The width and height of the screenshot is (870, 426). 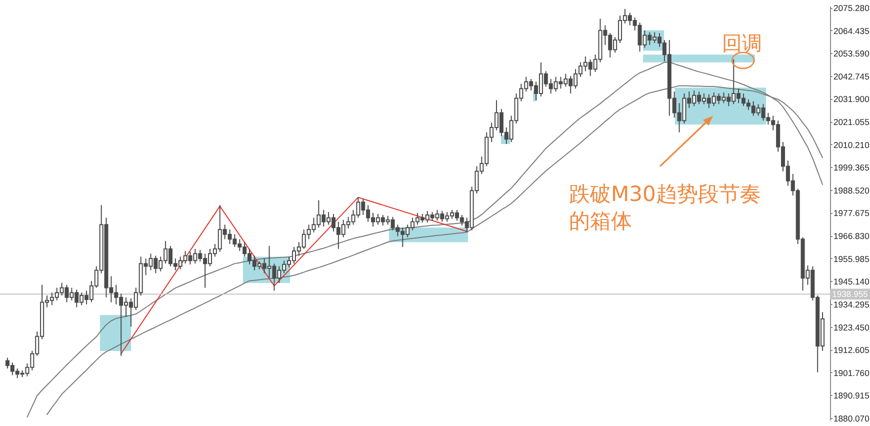 What do you see at coordinates (294, 275) in the screenshot?
I see `line-series` at bounding box center [294, 275].